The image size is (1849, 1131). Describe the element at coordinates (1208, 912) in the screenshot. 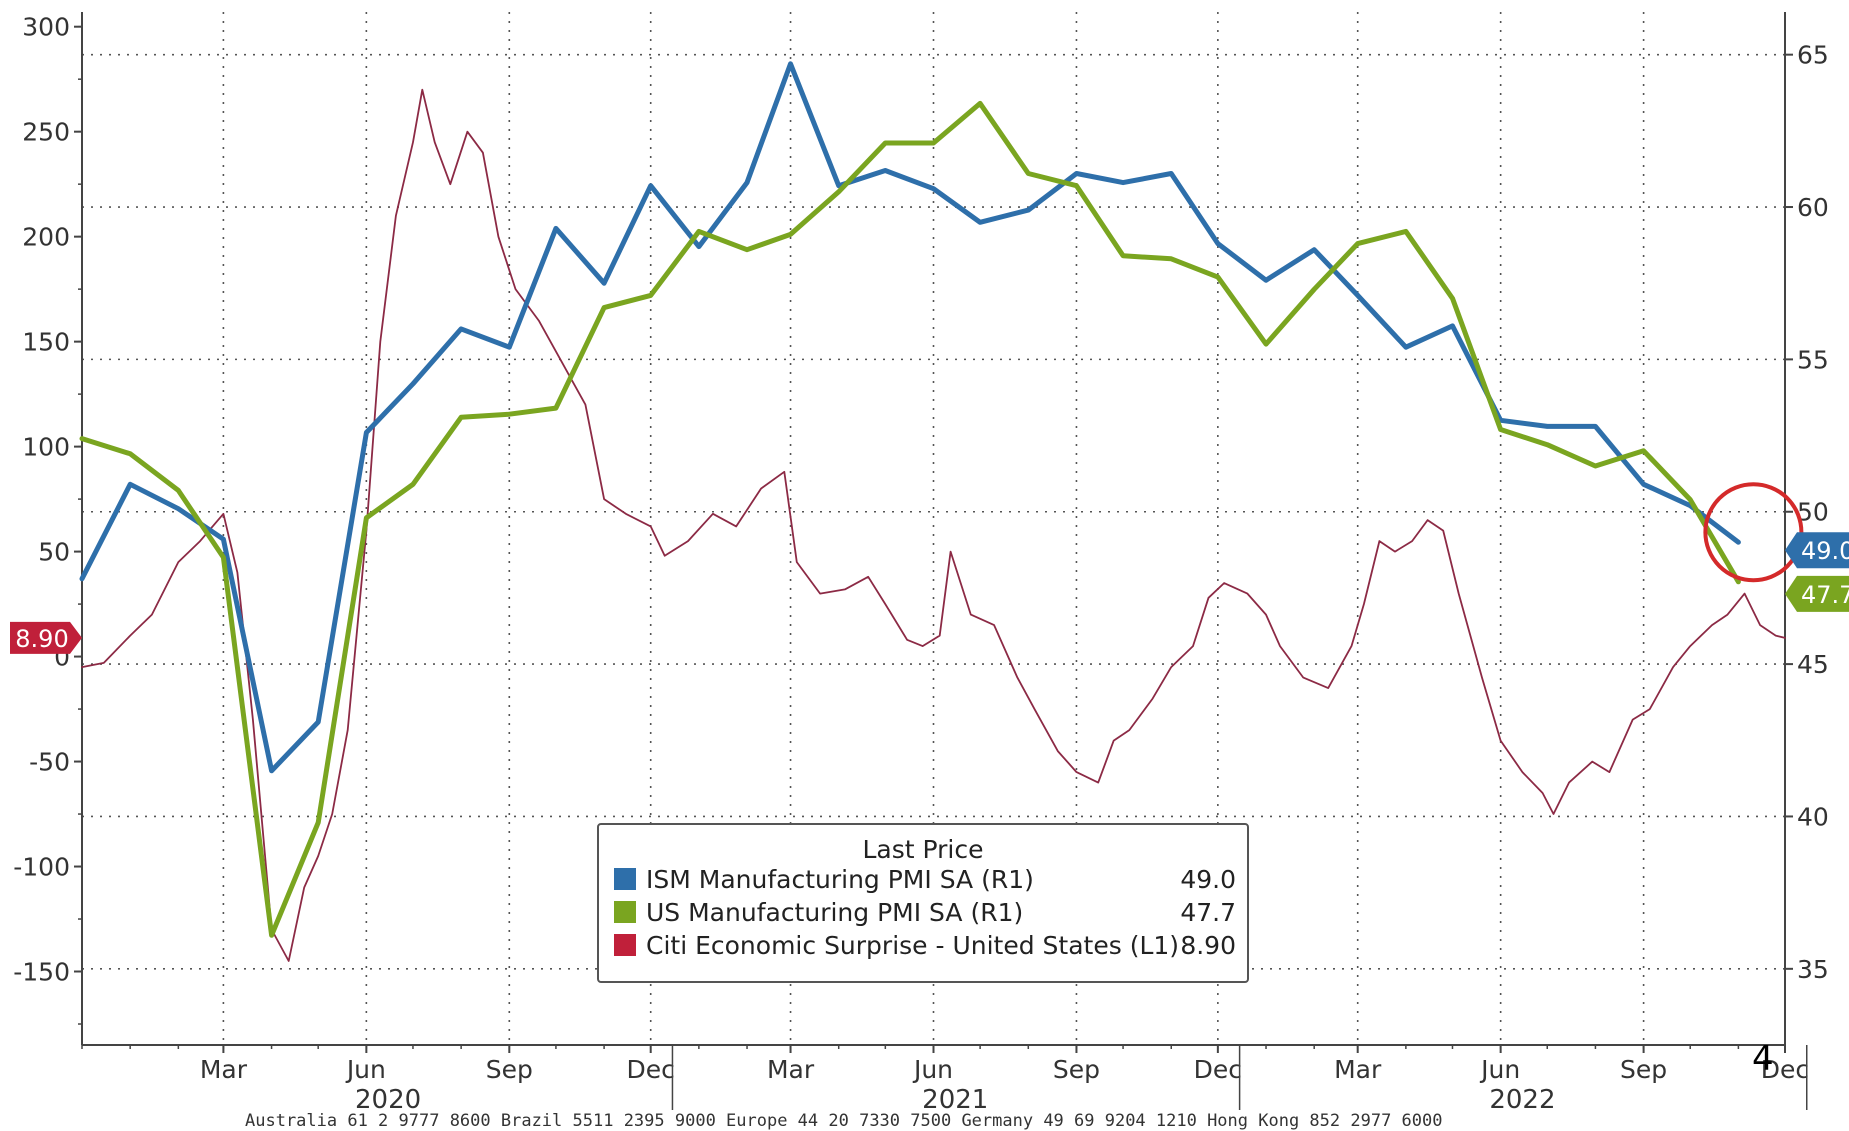

I see `legend-value: 47.7` at that location.